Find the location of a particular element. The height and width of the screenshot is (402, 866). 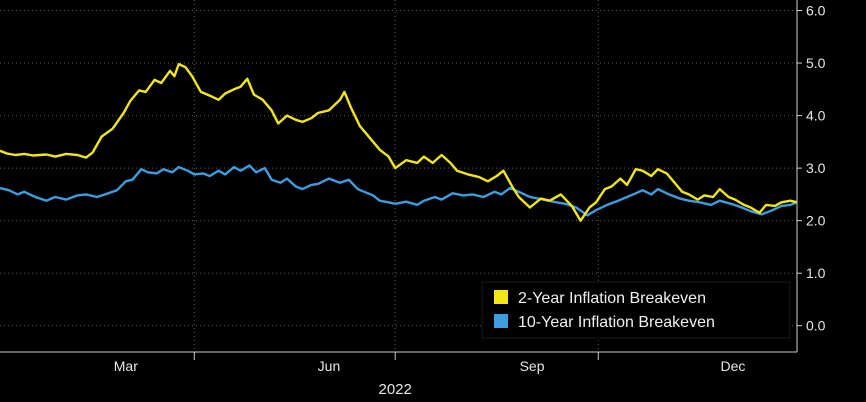

y-tick-label-5: 5.0 is located at coordinates (816, 63).